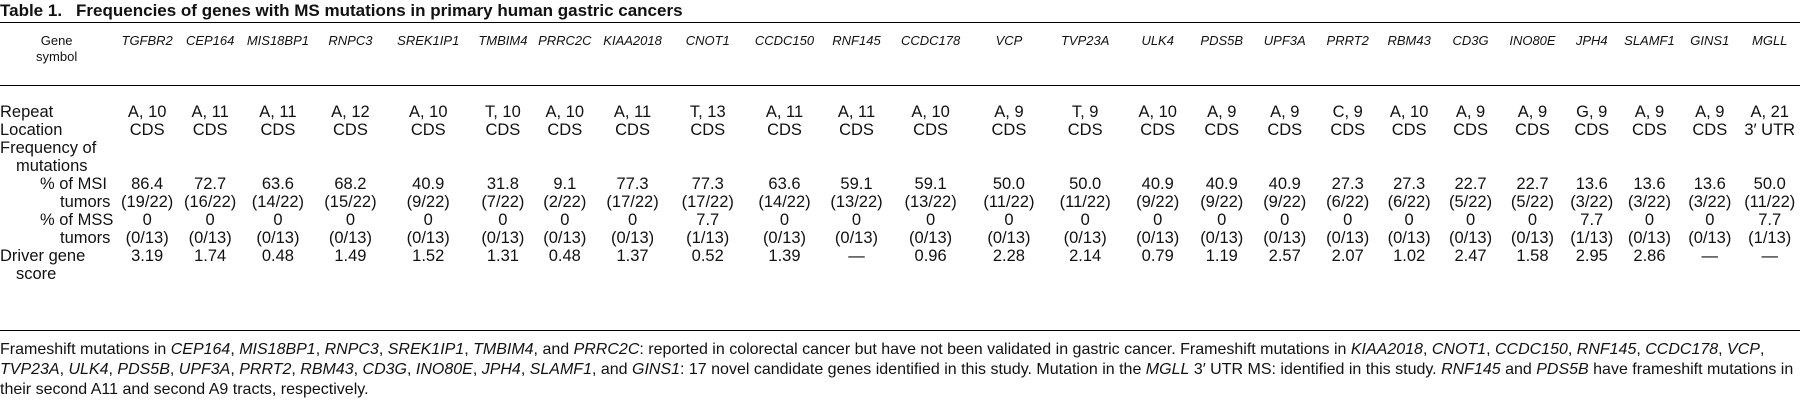  Describe the element at coordinates (1085, 112) in the screenshot. I see `table-cell: T, 9` at that location.